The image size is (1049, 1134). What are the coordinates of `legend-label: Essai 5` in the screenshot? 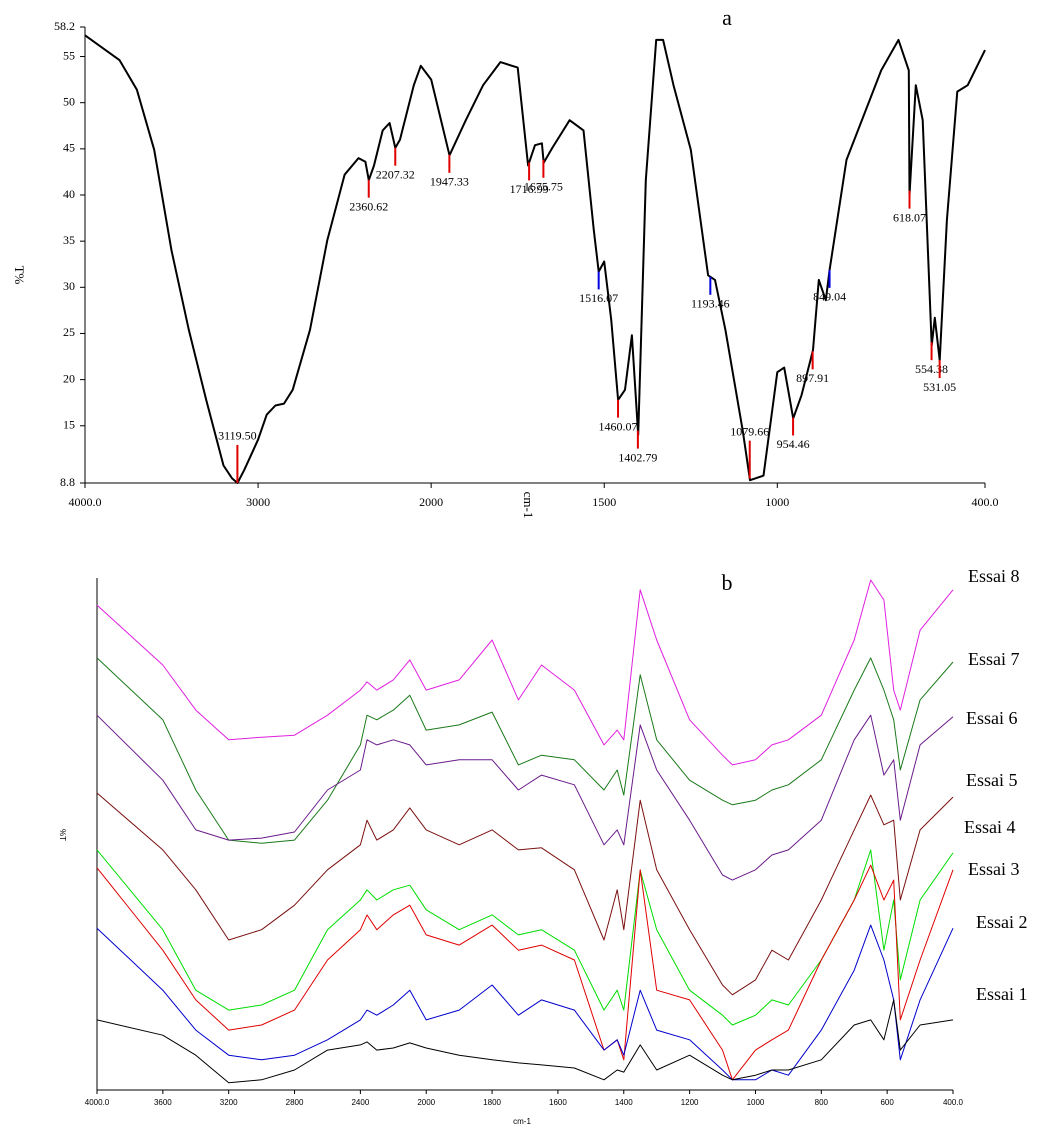 It's located at (992, 780).